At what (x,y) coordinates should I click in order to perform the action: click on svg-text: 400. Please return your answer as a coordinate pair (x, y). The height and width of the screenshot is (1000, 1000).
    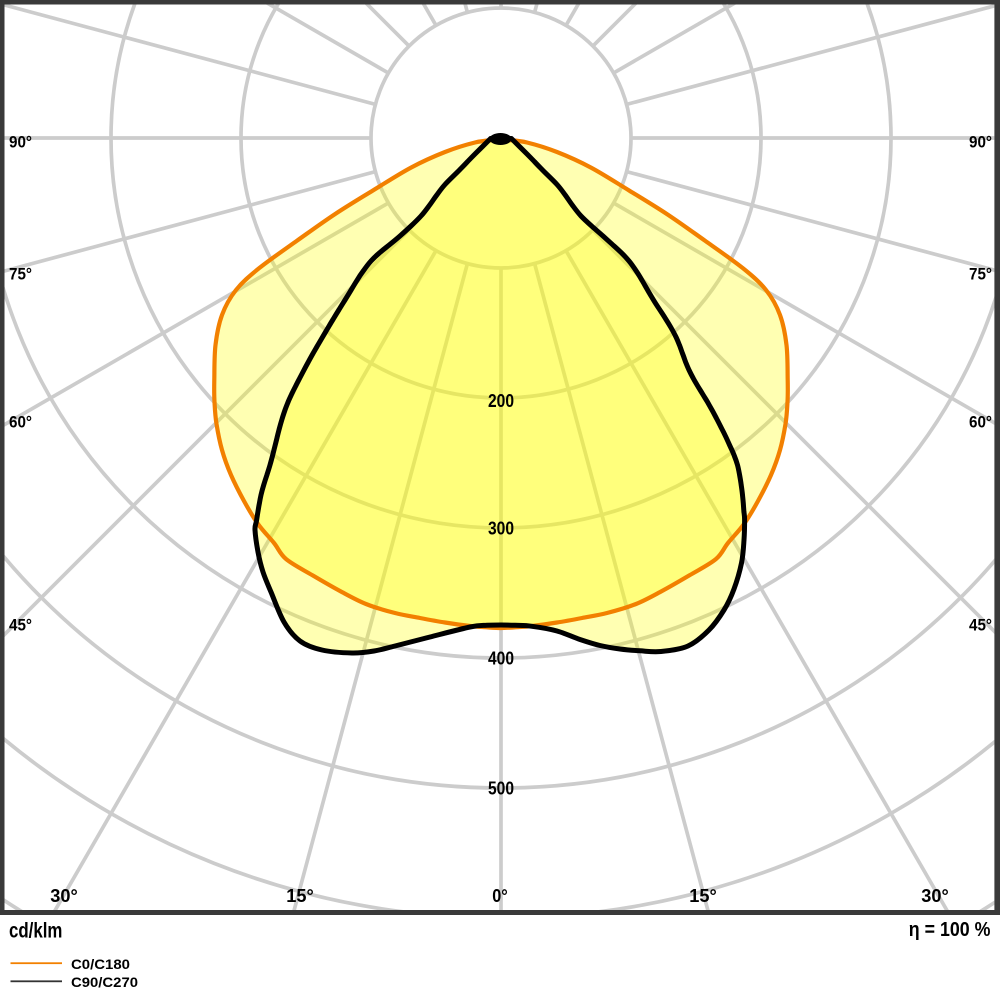
    Looking at the image, I should click on (501, 659).